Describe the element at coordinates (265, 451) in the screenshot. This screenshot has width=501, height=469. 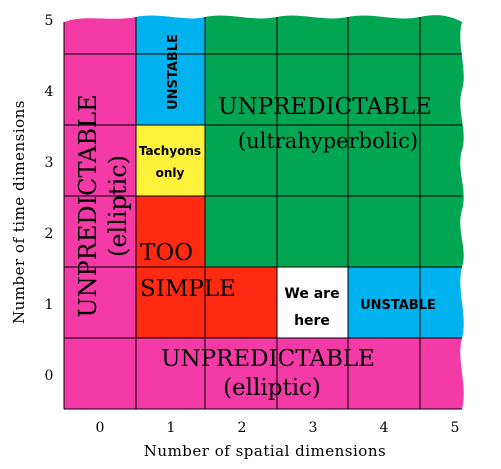
I see `x-axis-title: Number of spatial dimensions` at that location.